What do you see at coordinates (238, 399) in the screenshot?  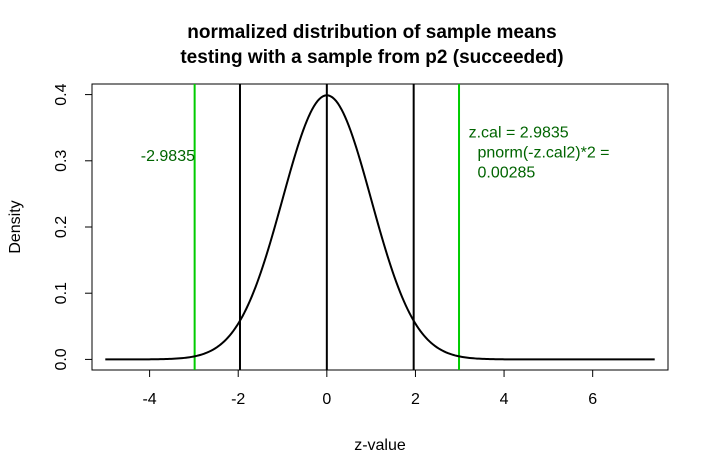 I see `x-tick-label: -2` at bounding box center [238, 399].